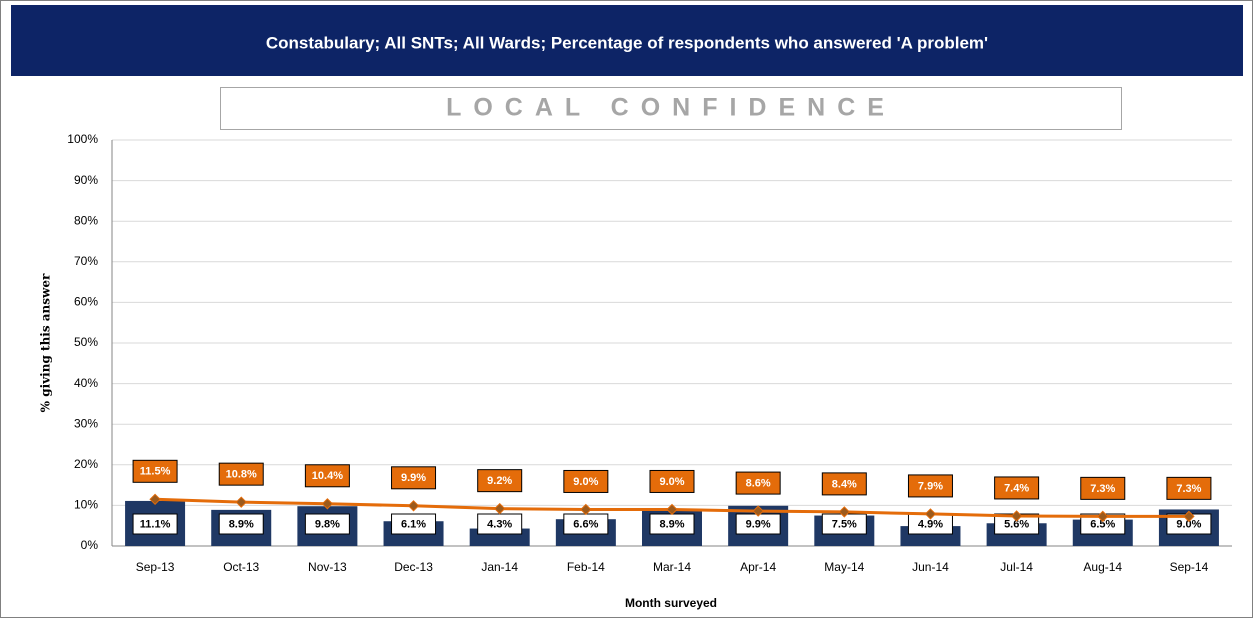 The image size is (1253, 618). What do you see at coordinates (1016, 567) in the screenshot?
I see `x-tick-label: Jul-14` at bounding box center [1016, 567].